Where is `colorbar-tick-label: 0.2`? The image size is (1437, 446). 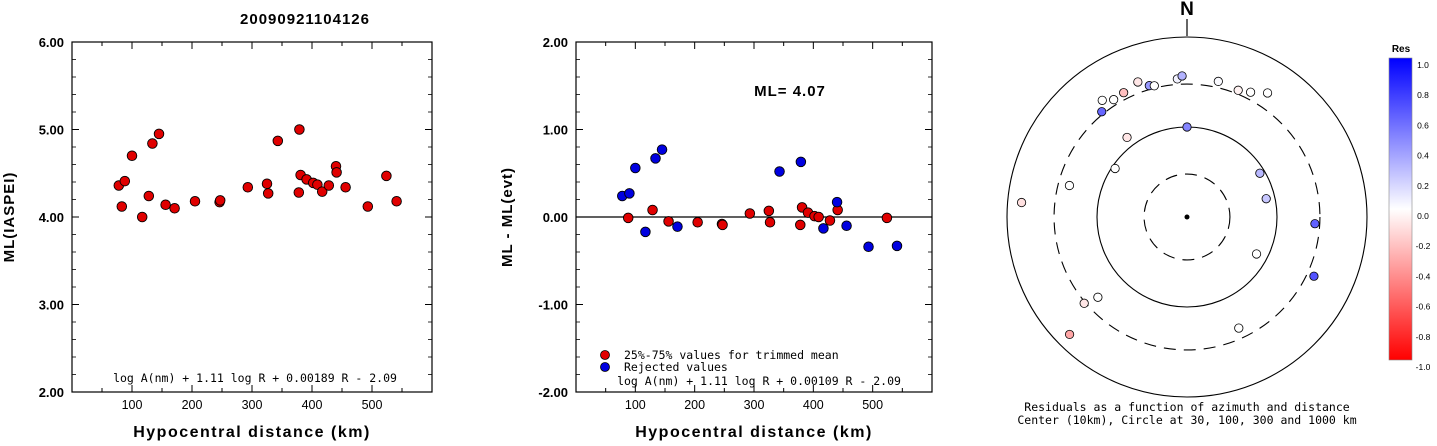
colorbar-tick-label: 0.2 is located at coordinates (1423, 186).